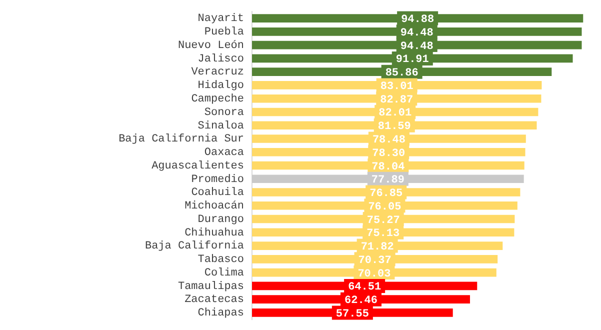  Describe the element at coordinates (221, 59) in the screenshot. I see `y-tick-label: Jalisco` at that location.